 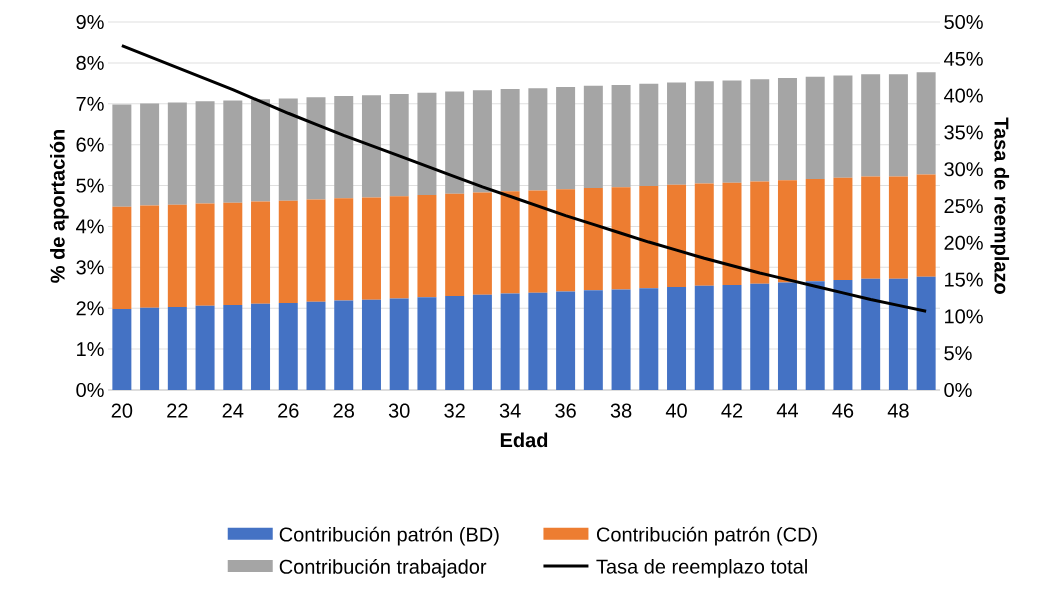 I want to click on y-axis-title: % de aportación, so click(x=59, y=206).